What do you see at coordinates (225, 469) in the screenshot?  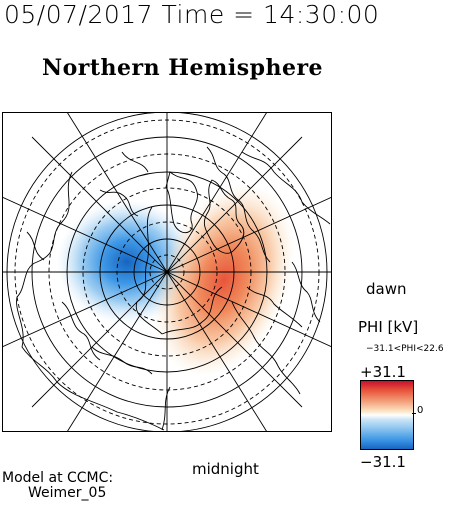 I see `midnight-label: midnight` at bounding box center [225, 469].